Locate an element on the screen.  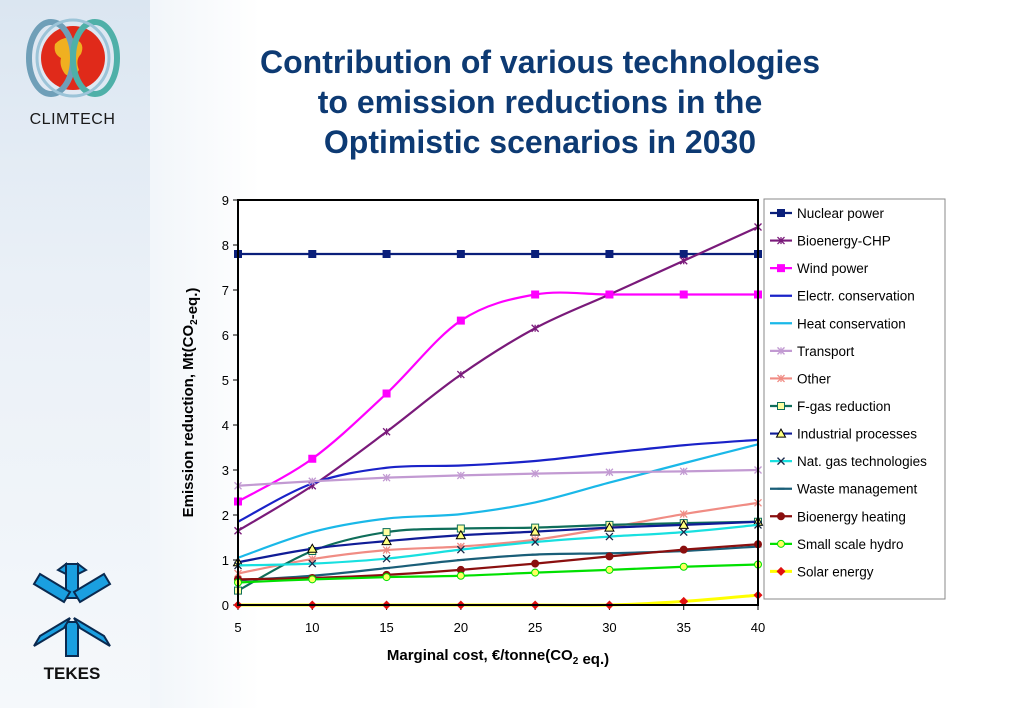
legend-label: Nat. gas technologies is located at coordinates (862, 461).